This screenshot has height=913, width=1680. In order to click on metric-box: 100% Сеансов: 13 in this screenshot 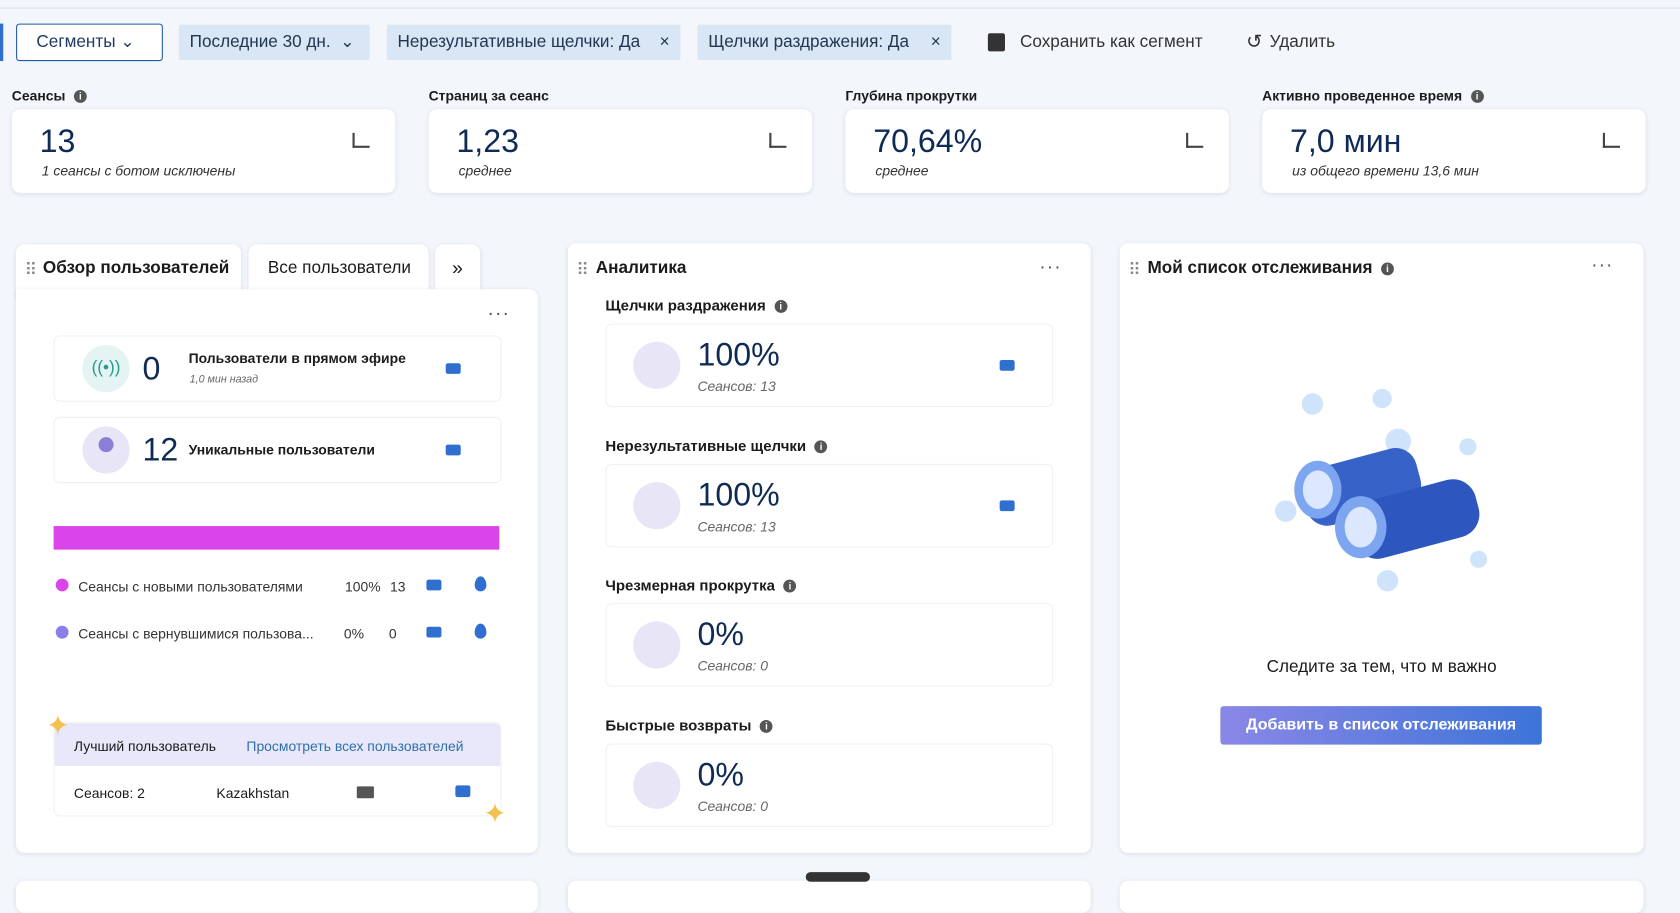, I will do `click(829, 505)`.